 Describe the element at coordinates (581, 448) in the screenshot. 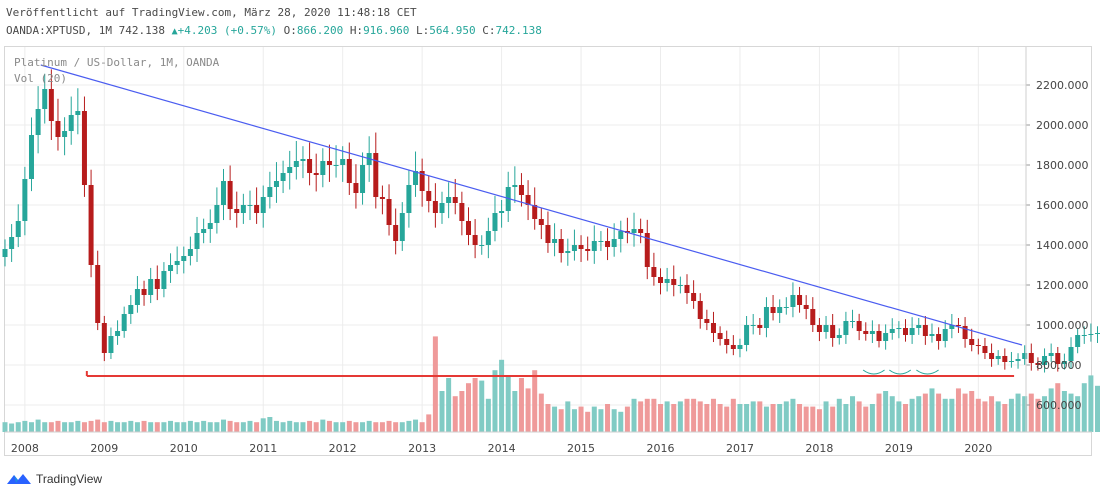

I see `x-tick-label: 2015` at that location.